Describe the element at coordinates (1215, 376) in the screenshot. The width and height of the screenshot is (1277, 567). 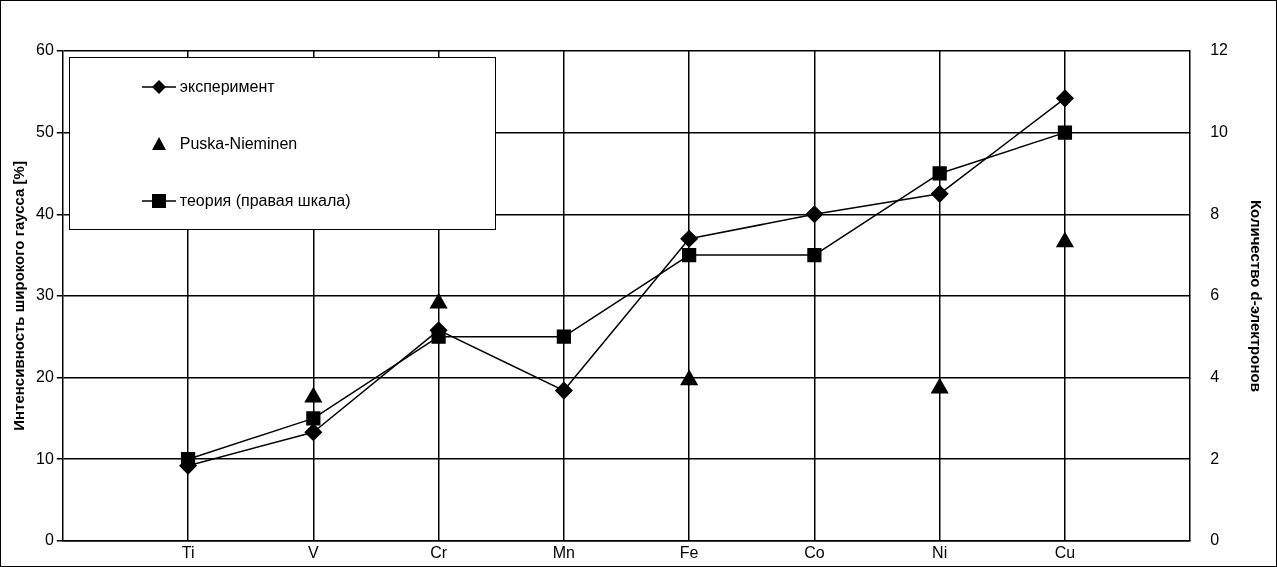
I see `y2-tick-label: 4` at that location.